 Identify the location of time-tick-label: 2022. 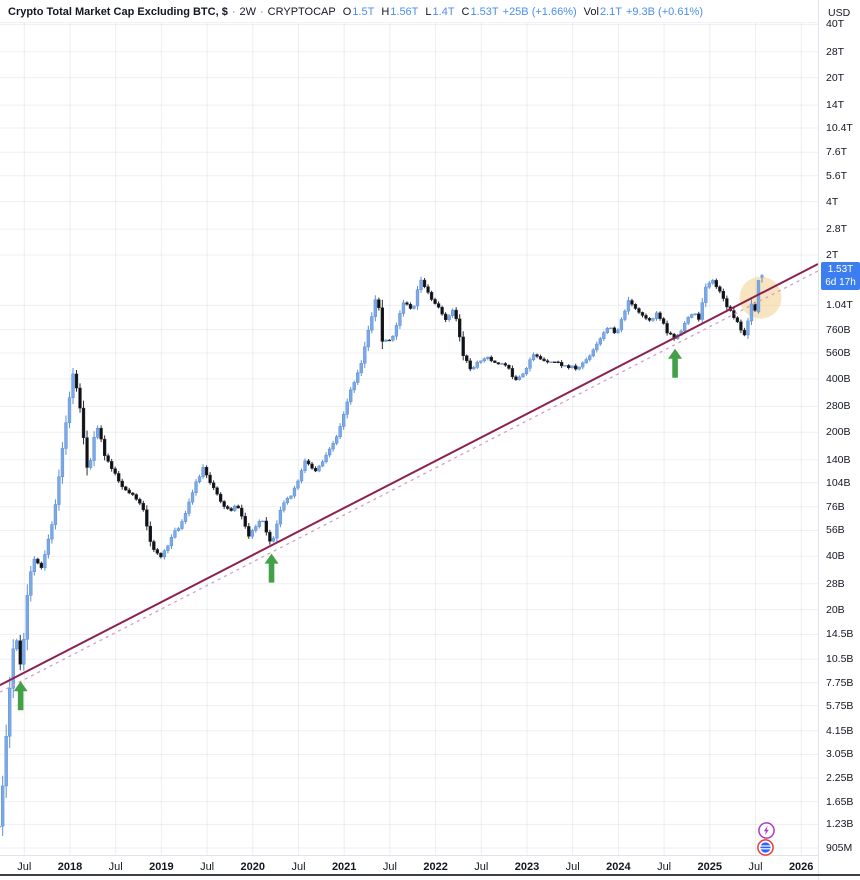
(435, 867).